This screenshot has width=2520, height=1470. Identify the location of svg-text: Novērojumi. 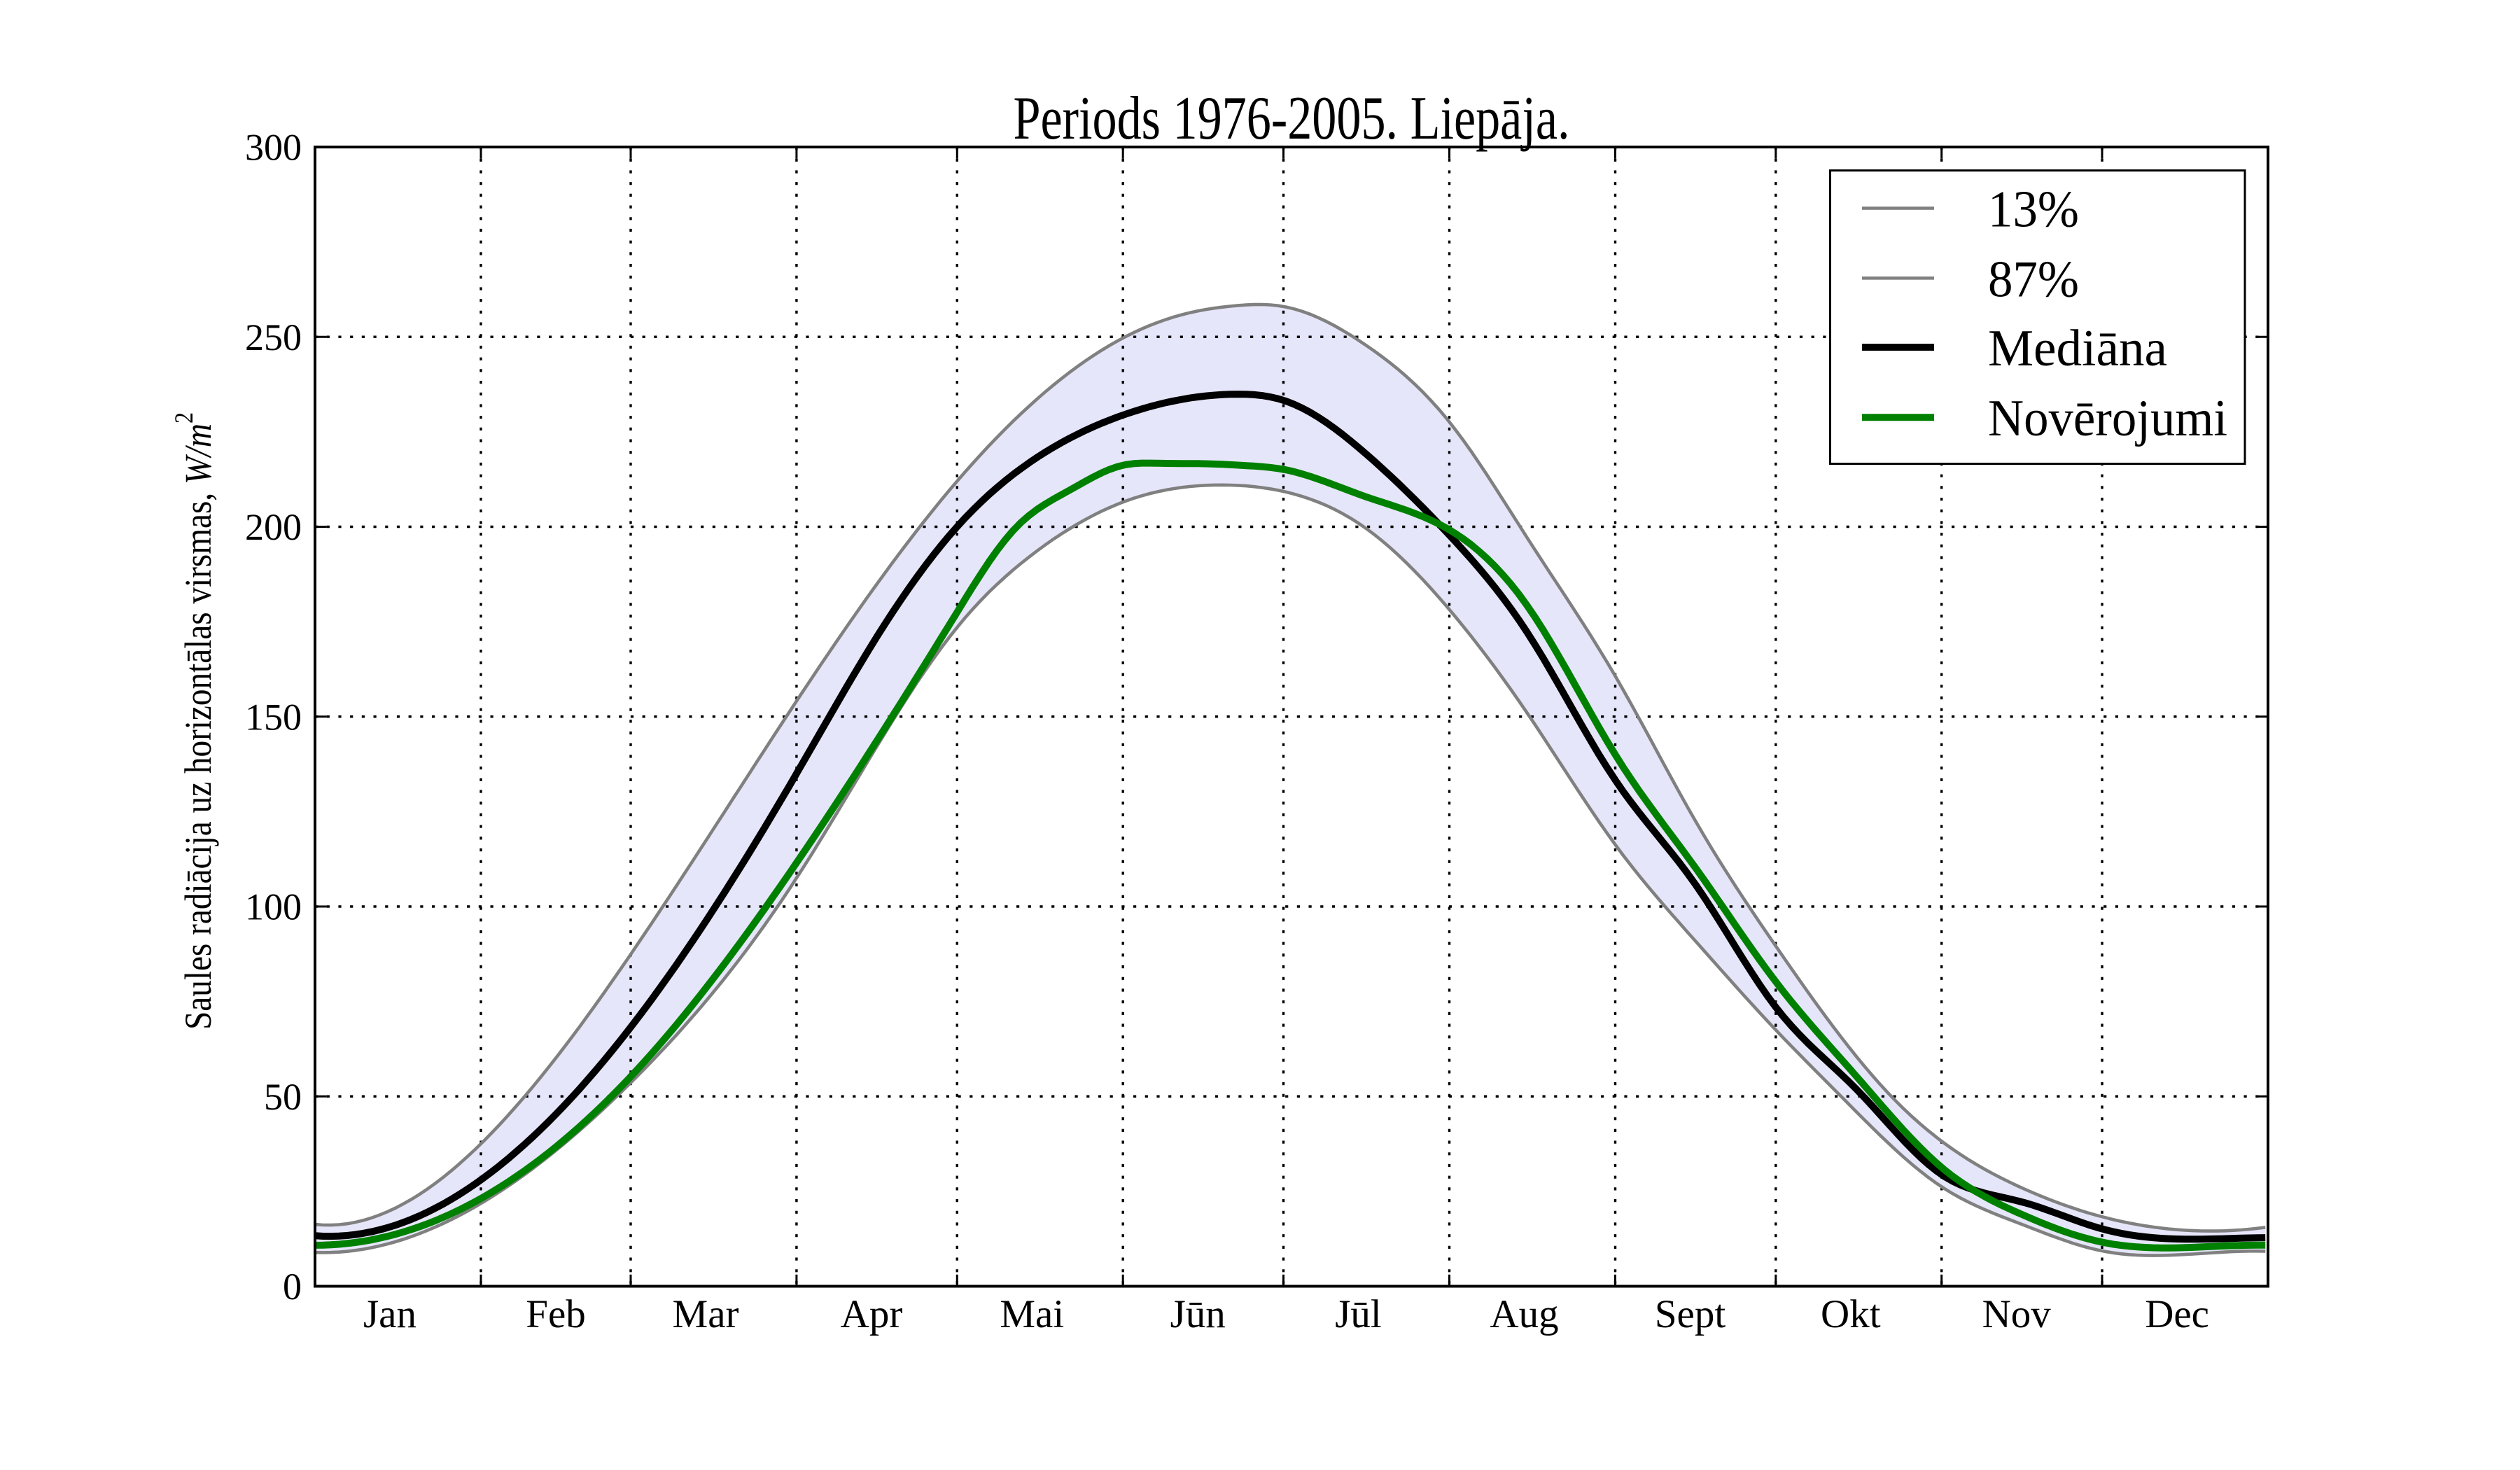
(2107, 418).